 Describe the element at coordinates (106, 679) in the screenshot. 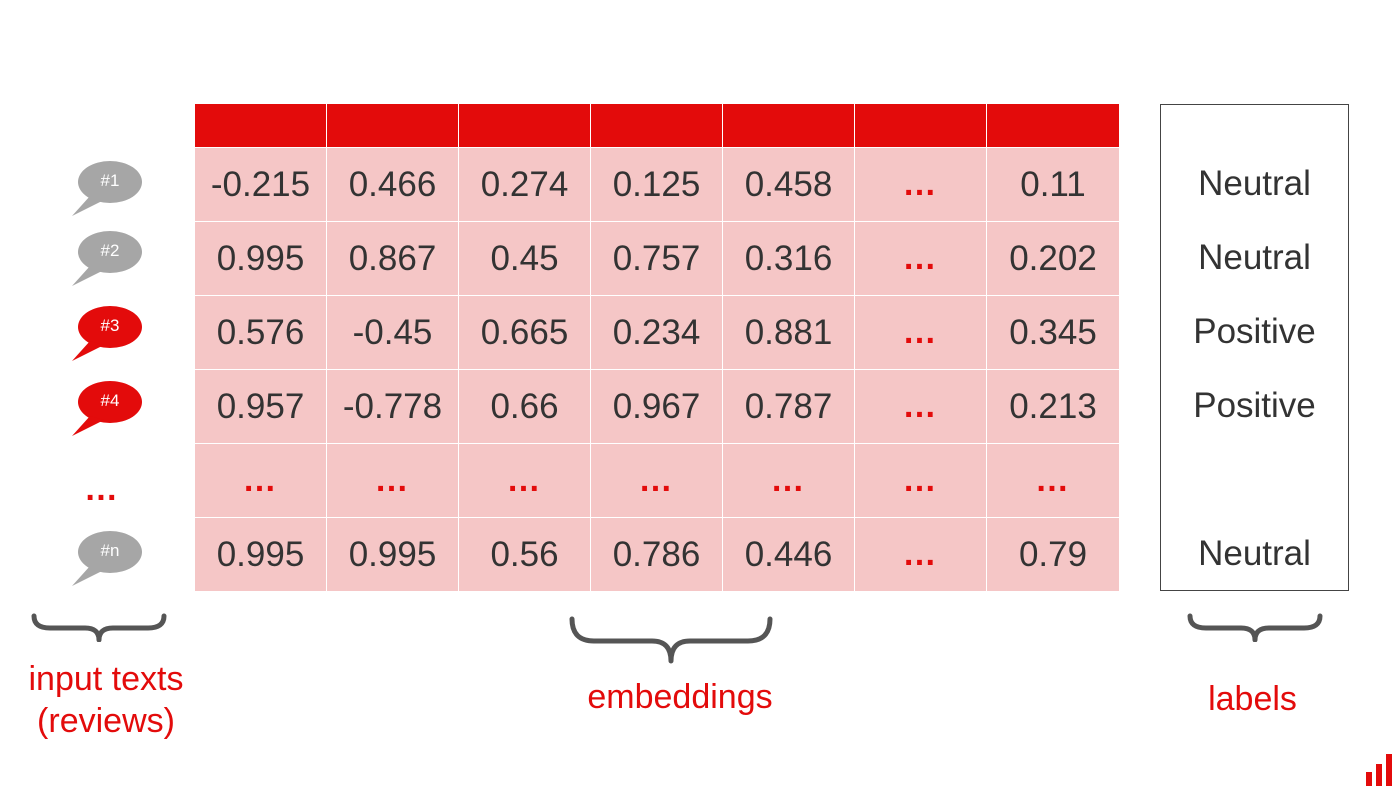

I see `input-texts-caption-line1: input texts` at that location.